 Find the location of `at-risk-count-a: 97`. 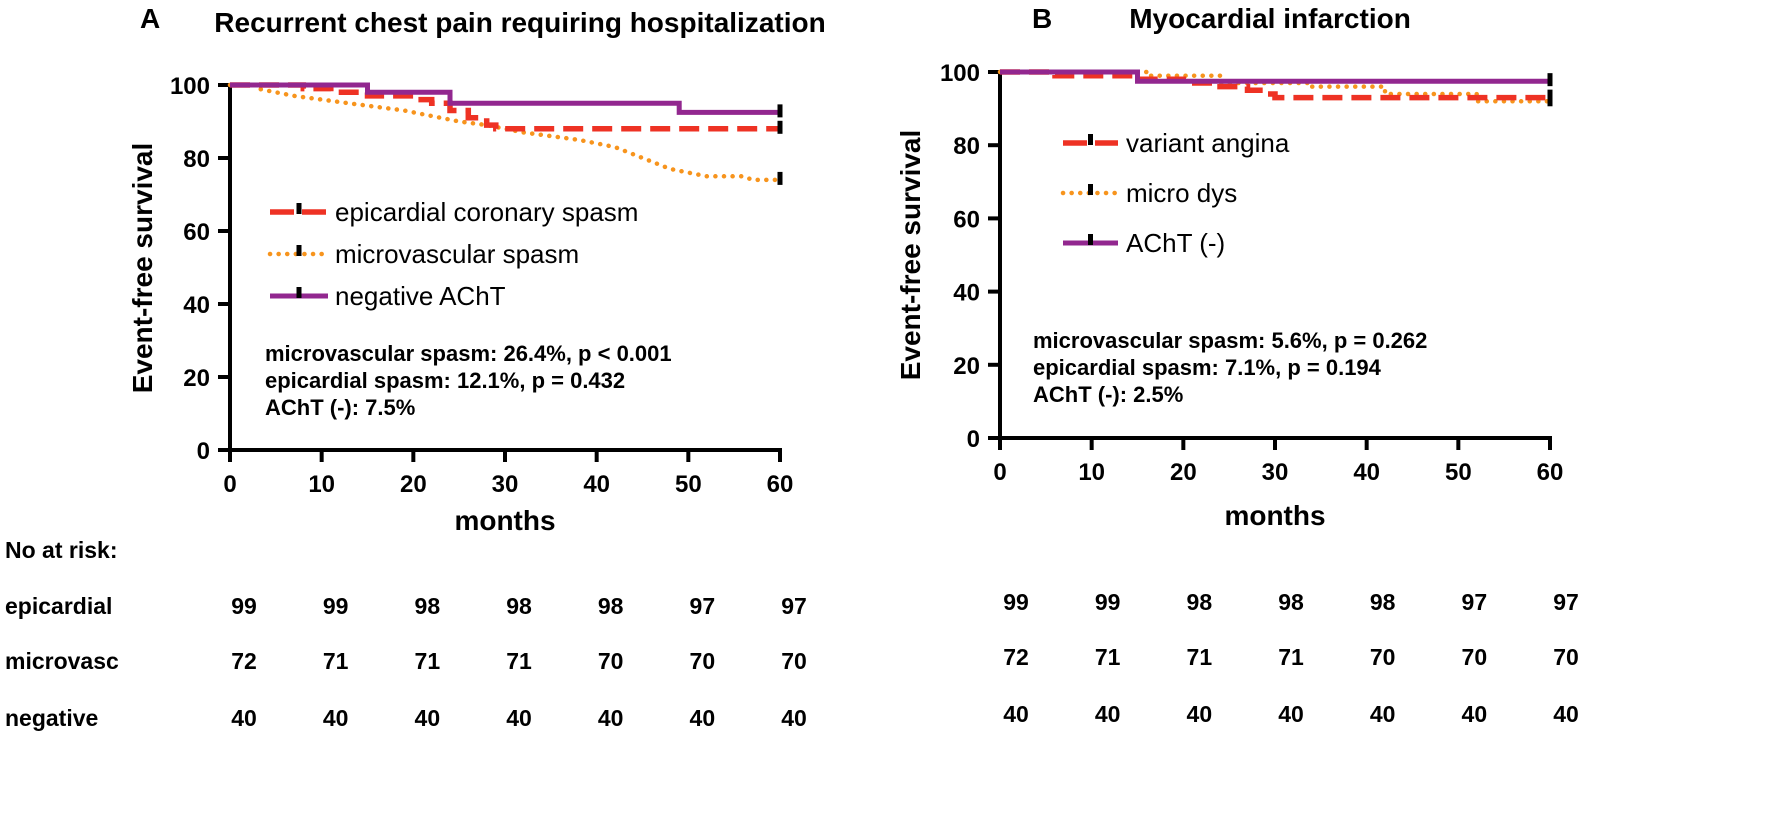

at-risk-count-a: 97 is located at coordinates (794, 606).